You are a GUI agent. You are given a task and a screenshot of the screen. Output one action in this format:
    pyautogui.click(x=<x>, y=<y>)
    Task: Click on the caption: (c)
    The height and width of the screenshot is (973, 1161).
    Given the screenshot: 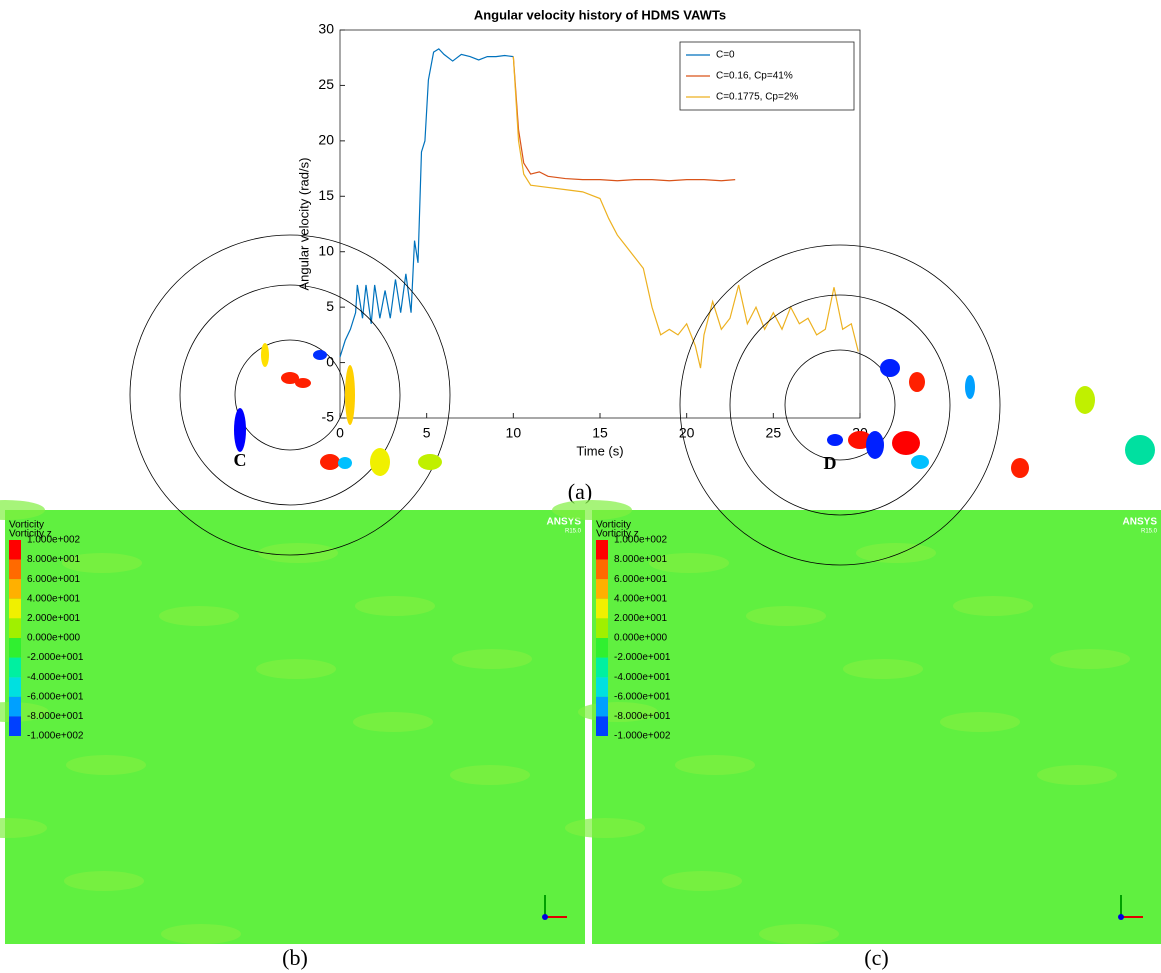 What is the action you would take?
    pyautogui.click(x=876, y=957)
    